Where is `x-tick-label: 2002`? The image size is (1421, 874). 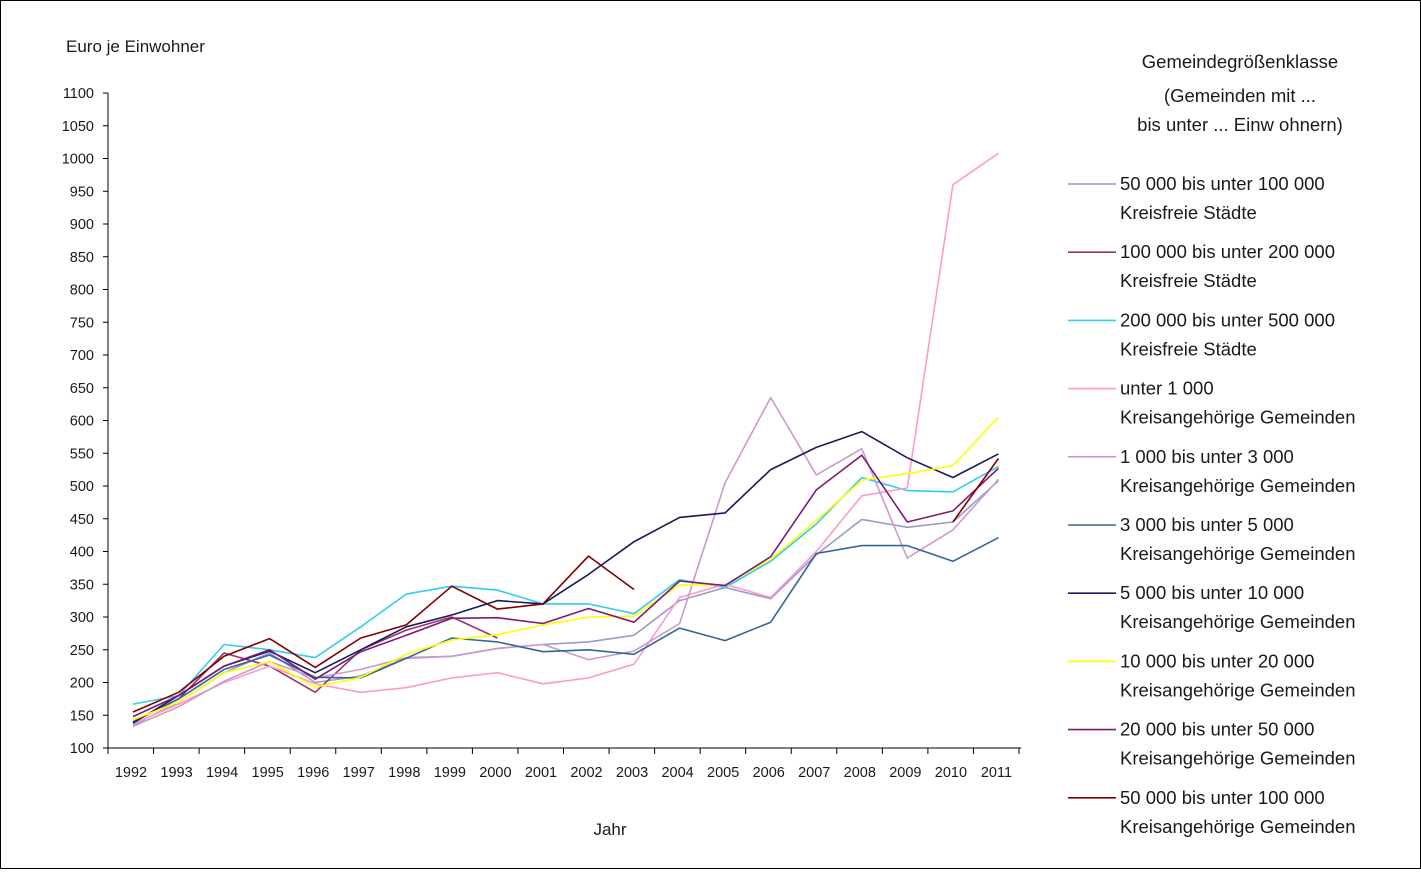 x-tick-label: 2002 is located at coordinates (586, 773).